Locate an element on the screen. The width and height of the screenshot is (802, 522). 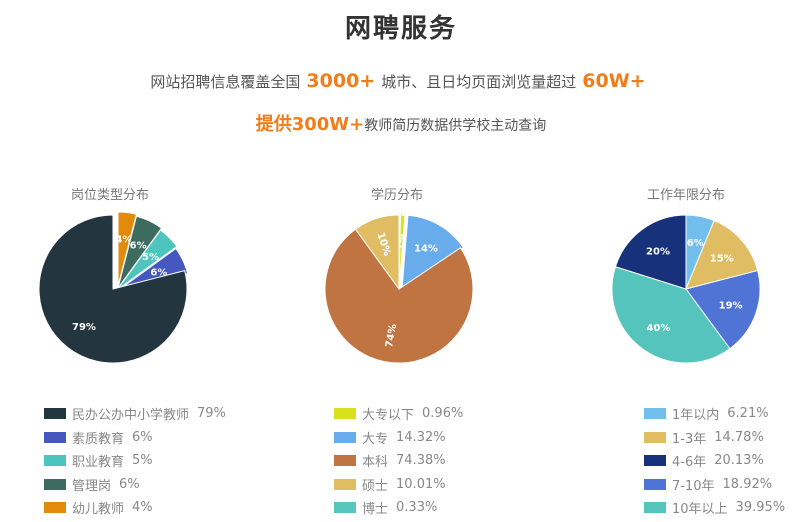
legend-value: 10.01% is located at coordinates (421, 484).